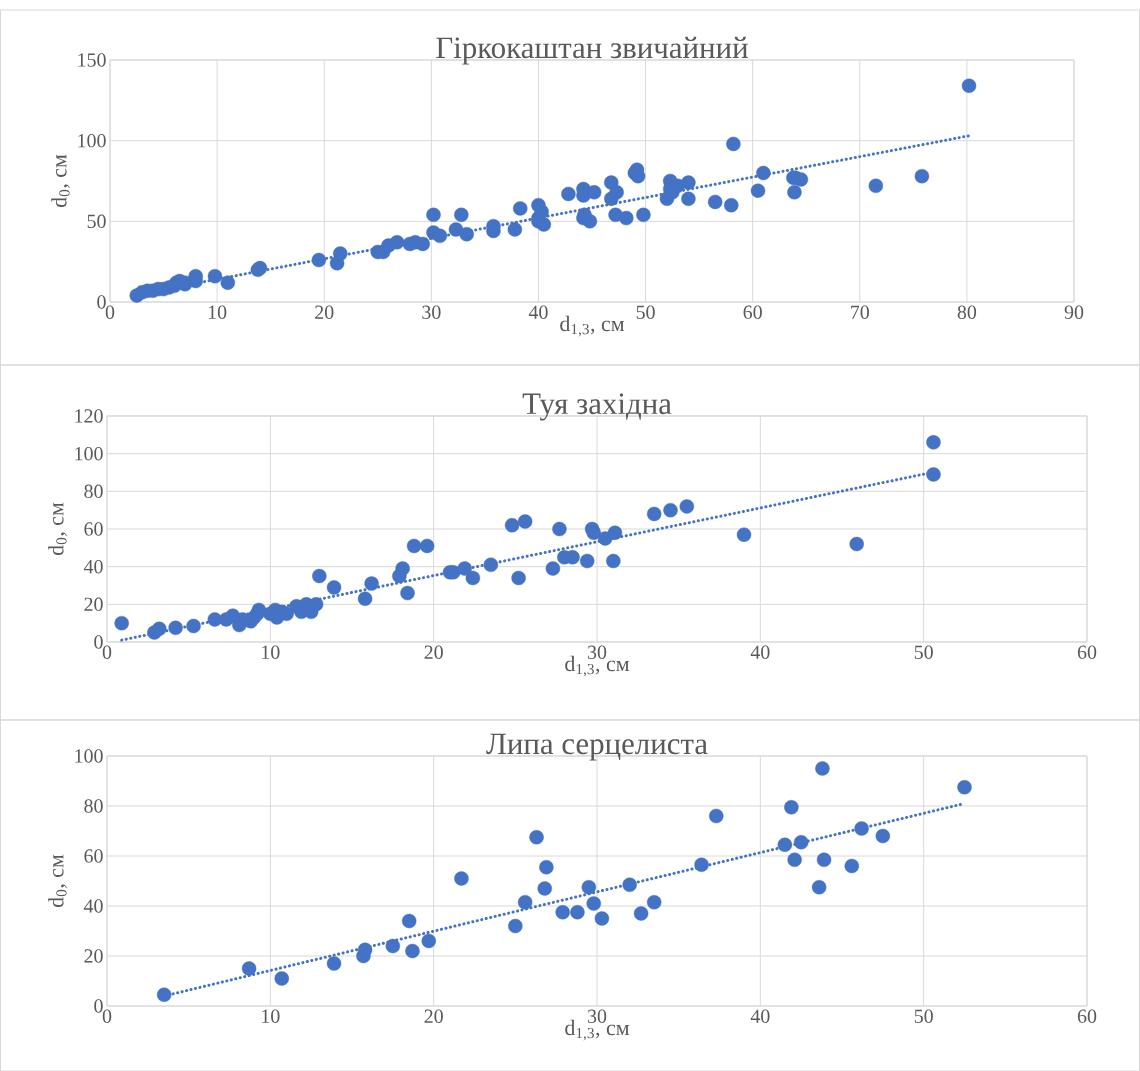 The image size is (1140, 1071). I want to click on x-tick-label: 80, so click(967, 312).